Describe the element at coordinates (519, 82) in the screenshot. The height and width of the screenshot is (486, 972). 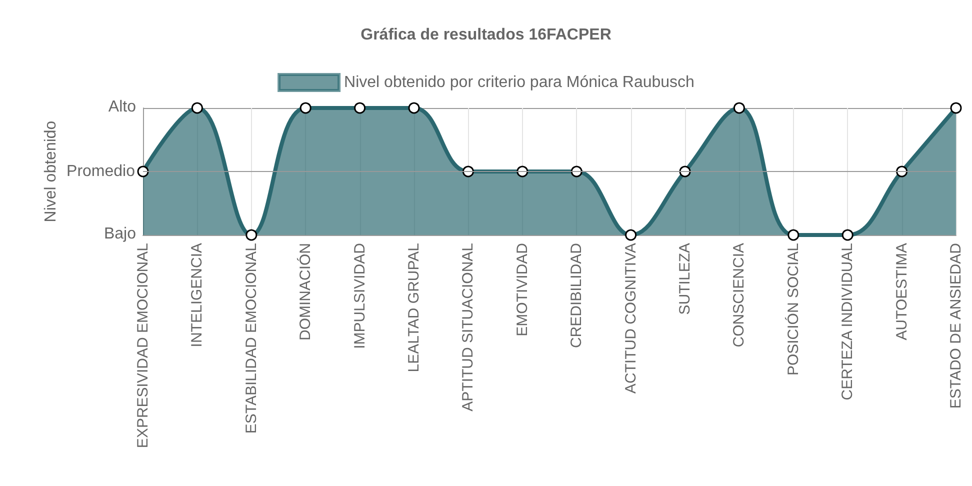
I see `legend-label: Nivel obtenido por criterio para Mónica Raubusch` at that location.